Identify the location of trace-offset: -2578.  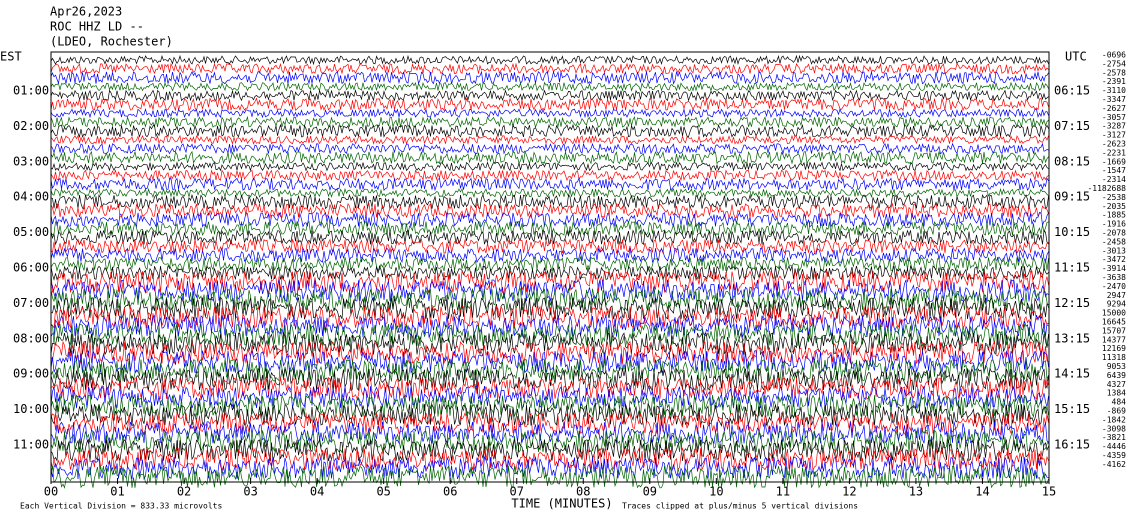
(1114, 72).